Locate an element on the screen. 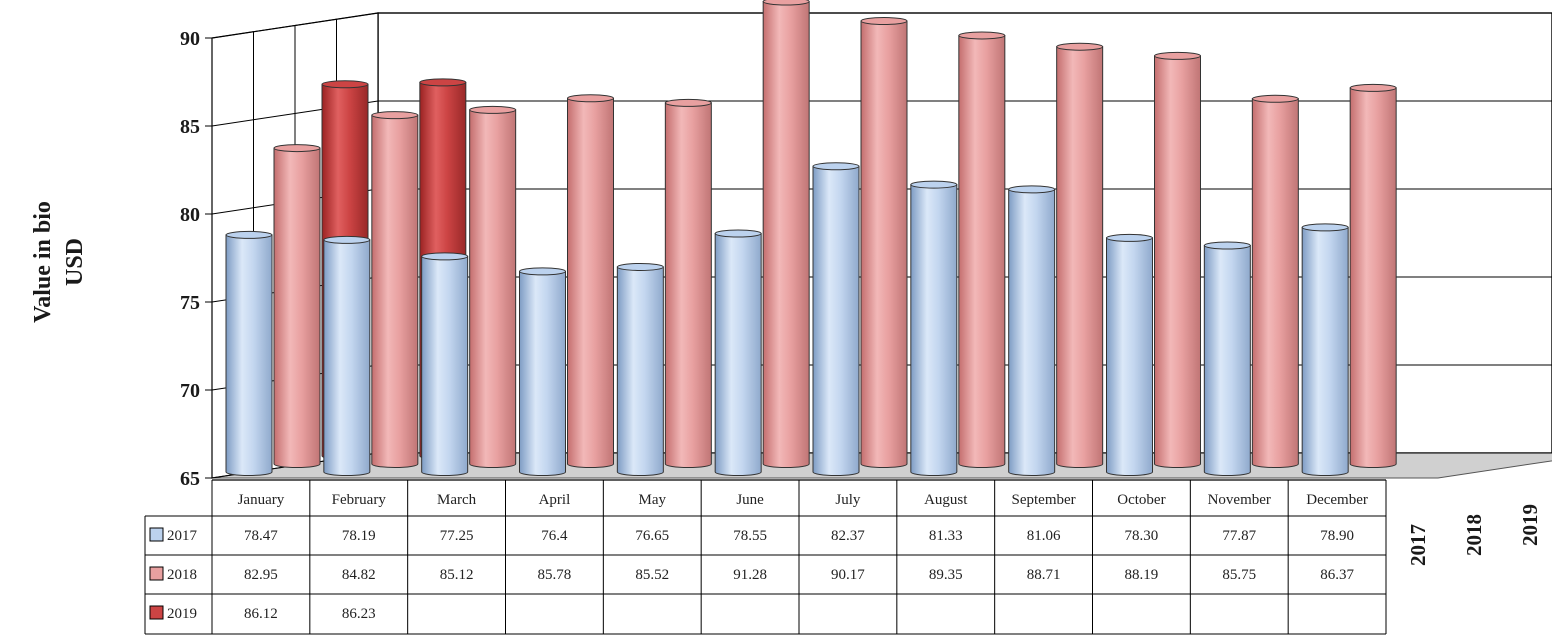  y-tick-label: 75 is located at coordinates (190, 303).